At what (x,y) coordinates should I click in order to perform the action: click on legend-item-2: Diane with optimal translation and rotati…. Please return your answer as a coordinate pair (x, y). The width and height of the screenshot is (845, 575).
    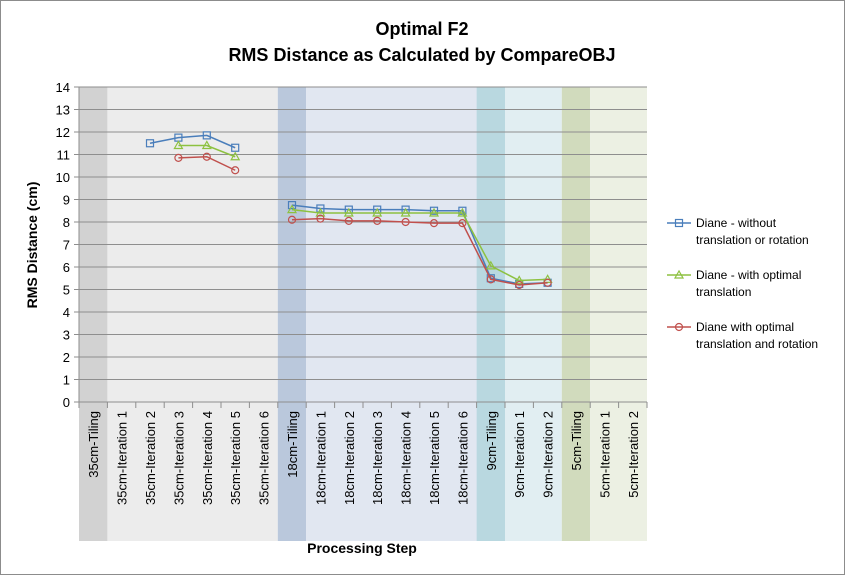
    Looking at the image, I should click on (742, 335).